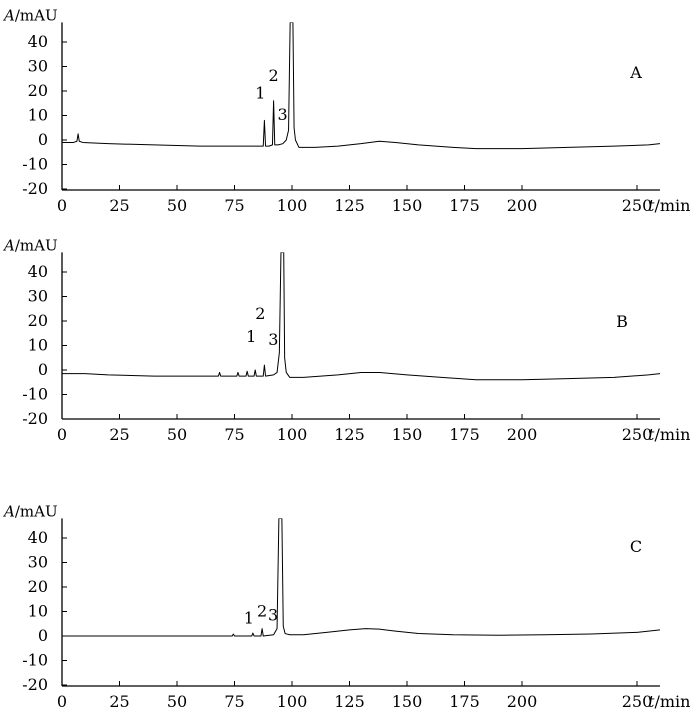 The image size is (700, 710). Describe the element at coordinates (622, 321) in the screenshot. I see `panel-letter: B` at that location.